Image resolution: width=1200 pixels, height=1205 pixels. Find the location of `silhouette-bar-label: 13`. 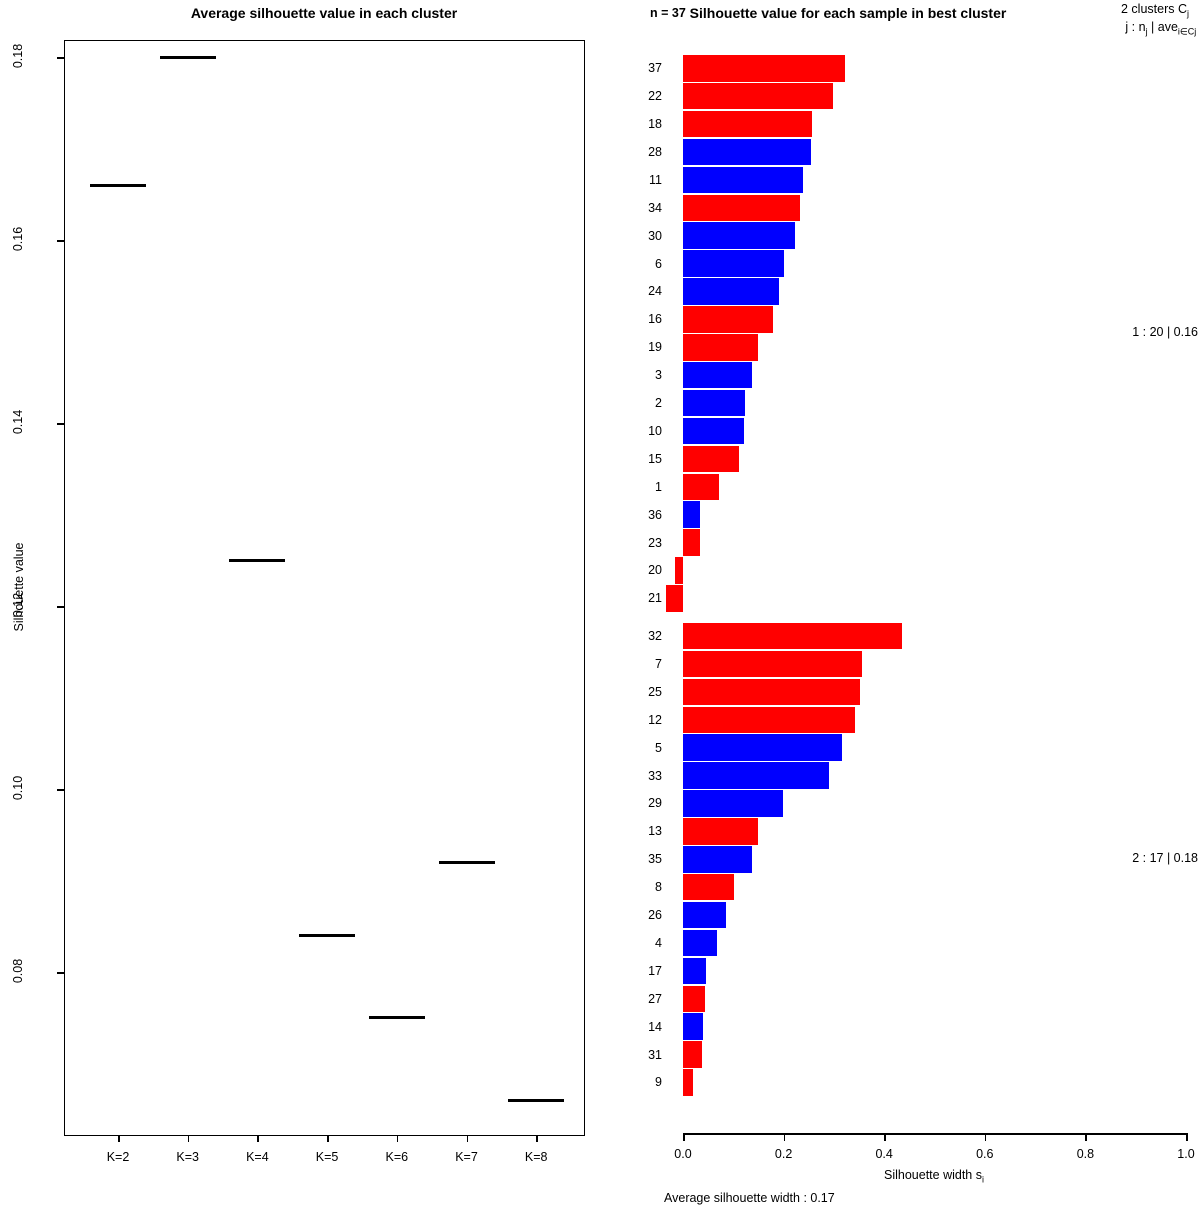

silhouette-bar-label: 13 is located at coordinates (655, 831).